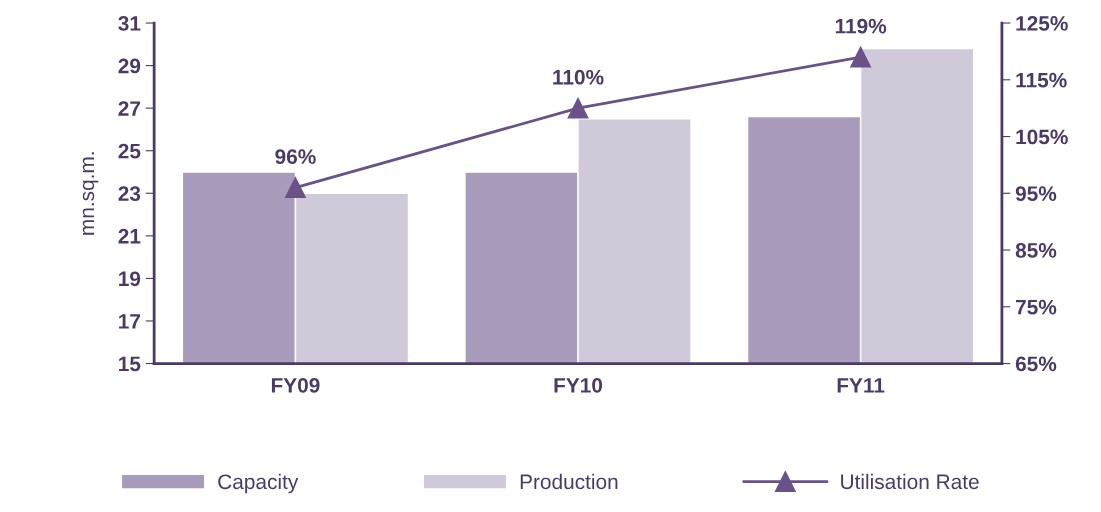 The image size is (1101, 512). Describe the element at coordinates (90, 193) in the screenshot. I see `y-axis-title: mn.sq.m.` at that location.